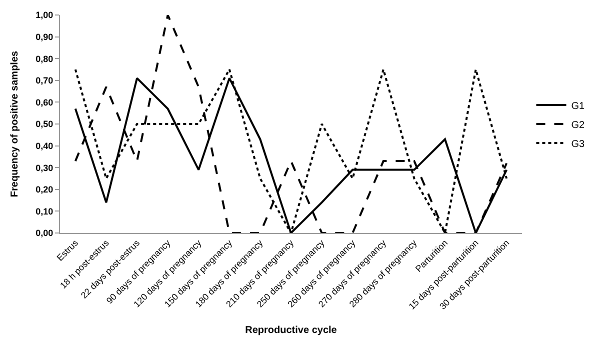 The width and height of the screenshot is (600, 343). What do you see at coordinates (578, 144) in the screenshot?
I see `legend-label: G3` at bounding box center [578, 144].